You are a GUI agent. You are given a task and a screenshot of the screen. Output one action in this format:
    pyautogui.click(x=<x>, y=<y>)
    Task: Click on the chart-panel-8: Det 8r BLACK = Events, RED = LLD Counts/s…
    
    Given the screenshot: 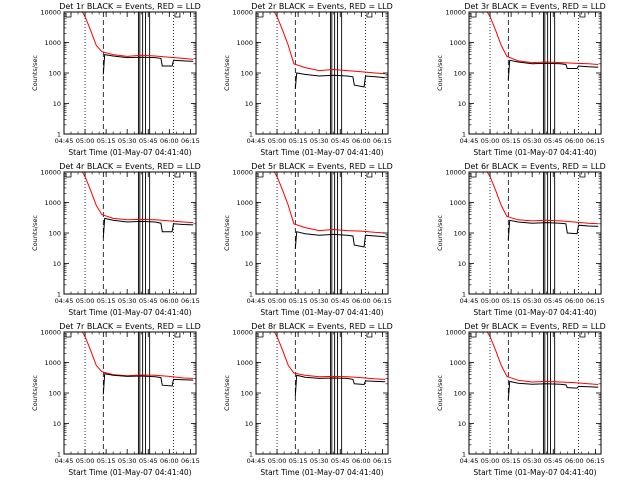 What is the action you would take?
    pyautogui.click(x=308, y=399)
    